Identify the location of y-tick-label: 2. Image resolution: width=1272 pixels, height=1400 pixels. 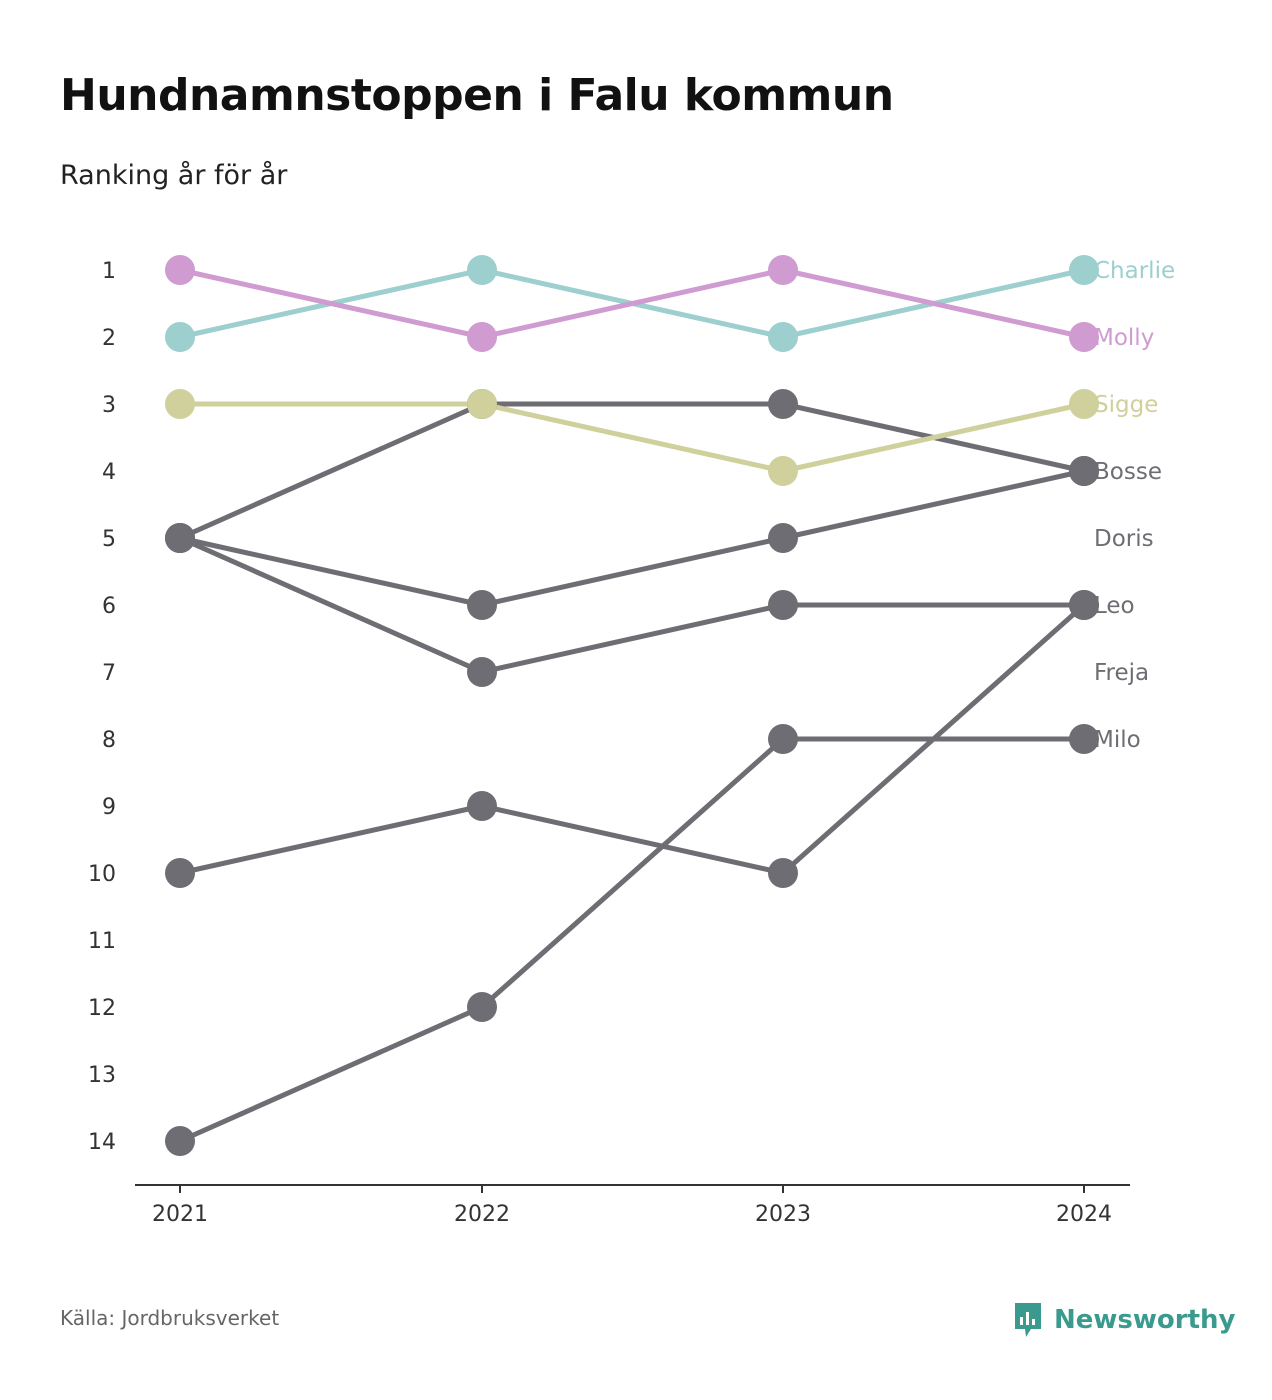
(109, 338).